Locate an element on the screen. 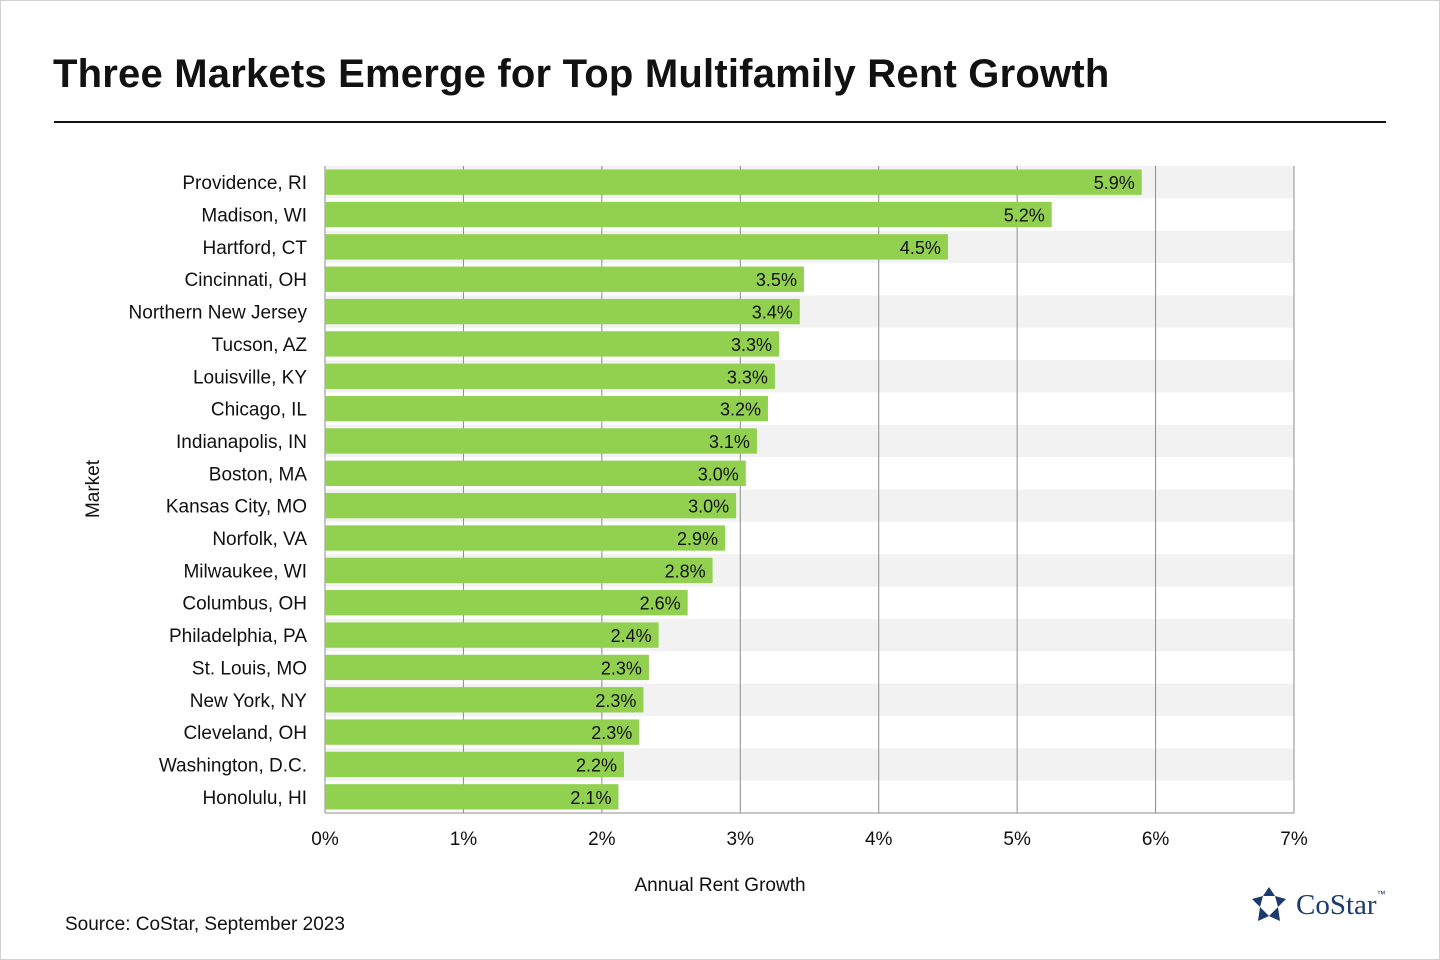 Image resolution: width=1440 pixels, height=960 pixels. category-label: Boston, MA is located at coordinates (258, 474).